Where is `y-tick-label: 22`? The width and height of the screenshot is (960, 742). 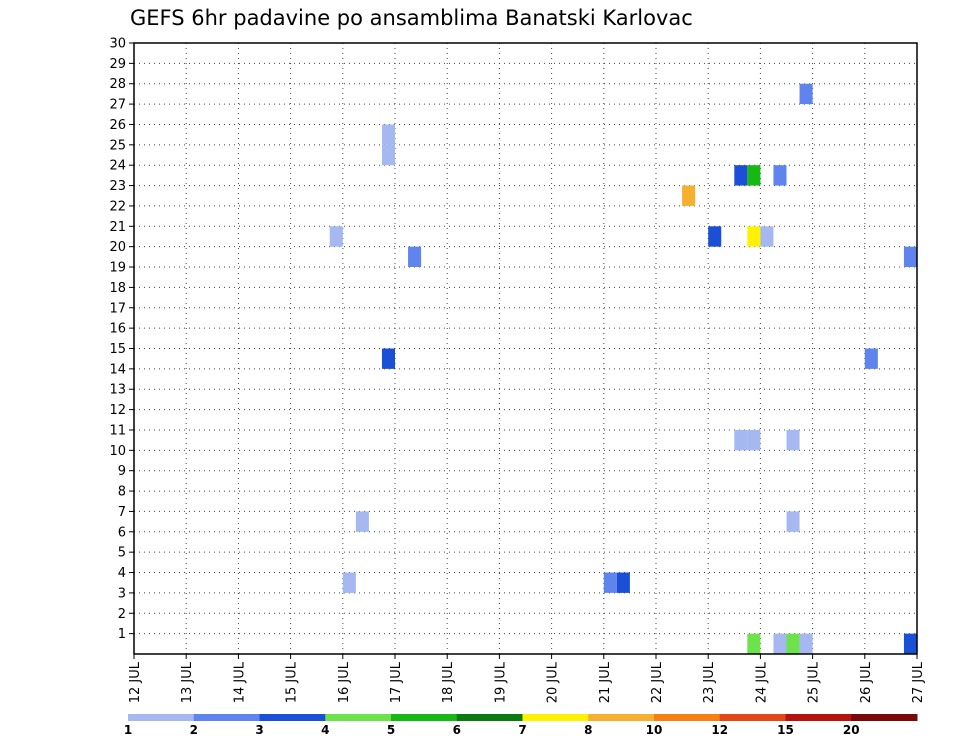 y-tick-label: 22 is located at coordinates (117, 206).